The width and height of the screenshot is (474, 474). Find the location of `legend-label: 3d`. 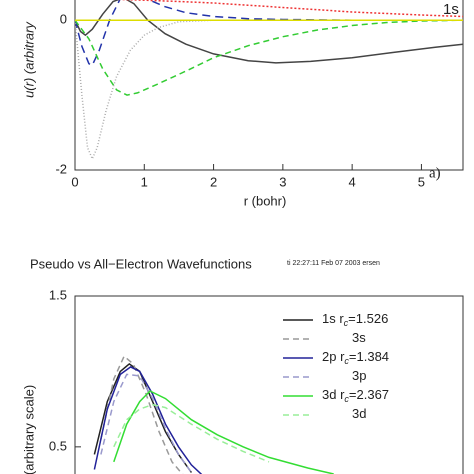

legend-label: 3d is located at coordinates (359, 413).